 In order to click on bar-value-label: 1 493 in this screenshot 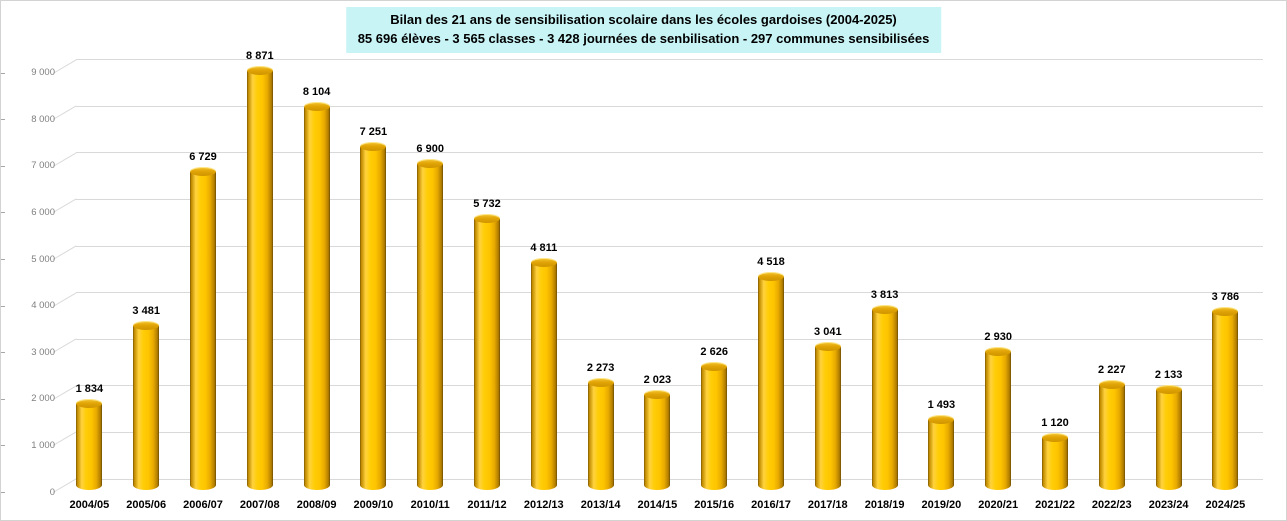, I will do `click(941, 405)`.